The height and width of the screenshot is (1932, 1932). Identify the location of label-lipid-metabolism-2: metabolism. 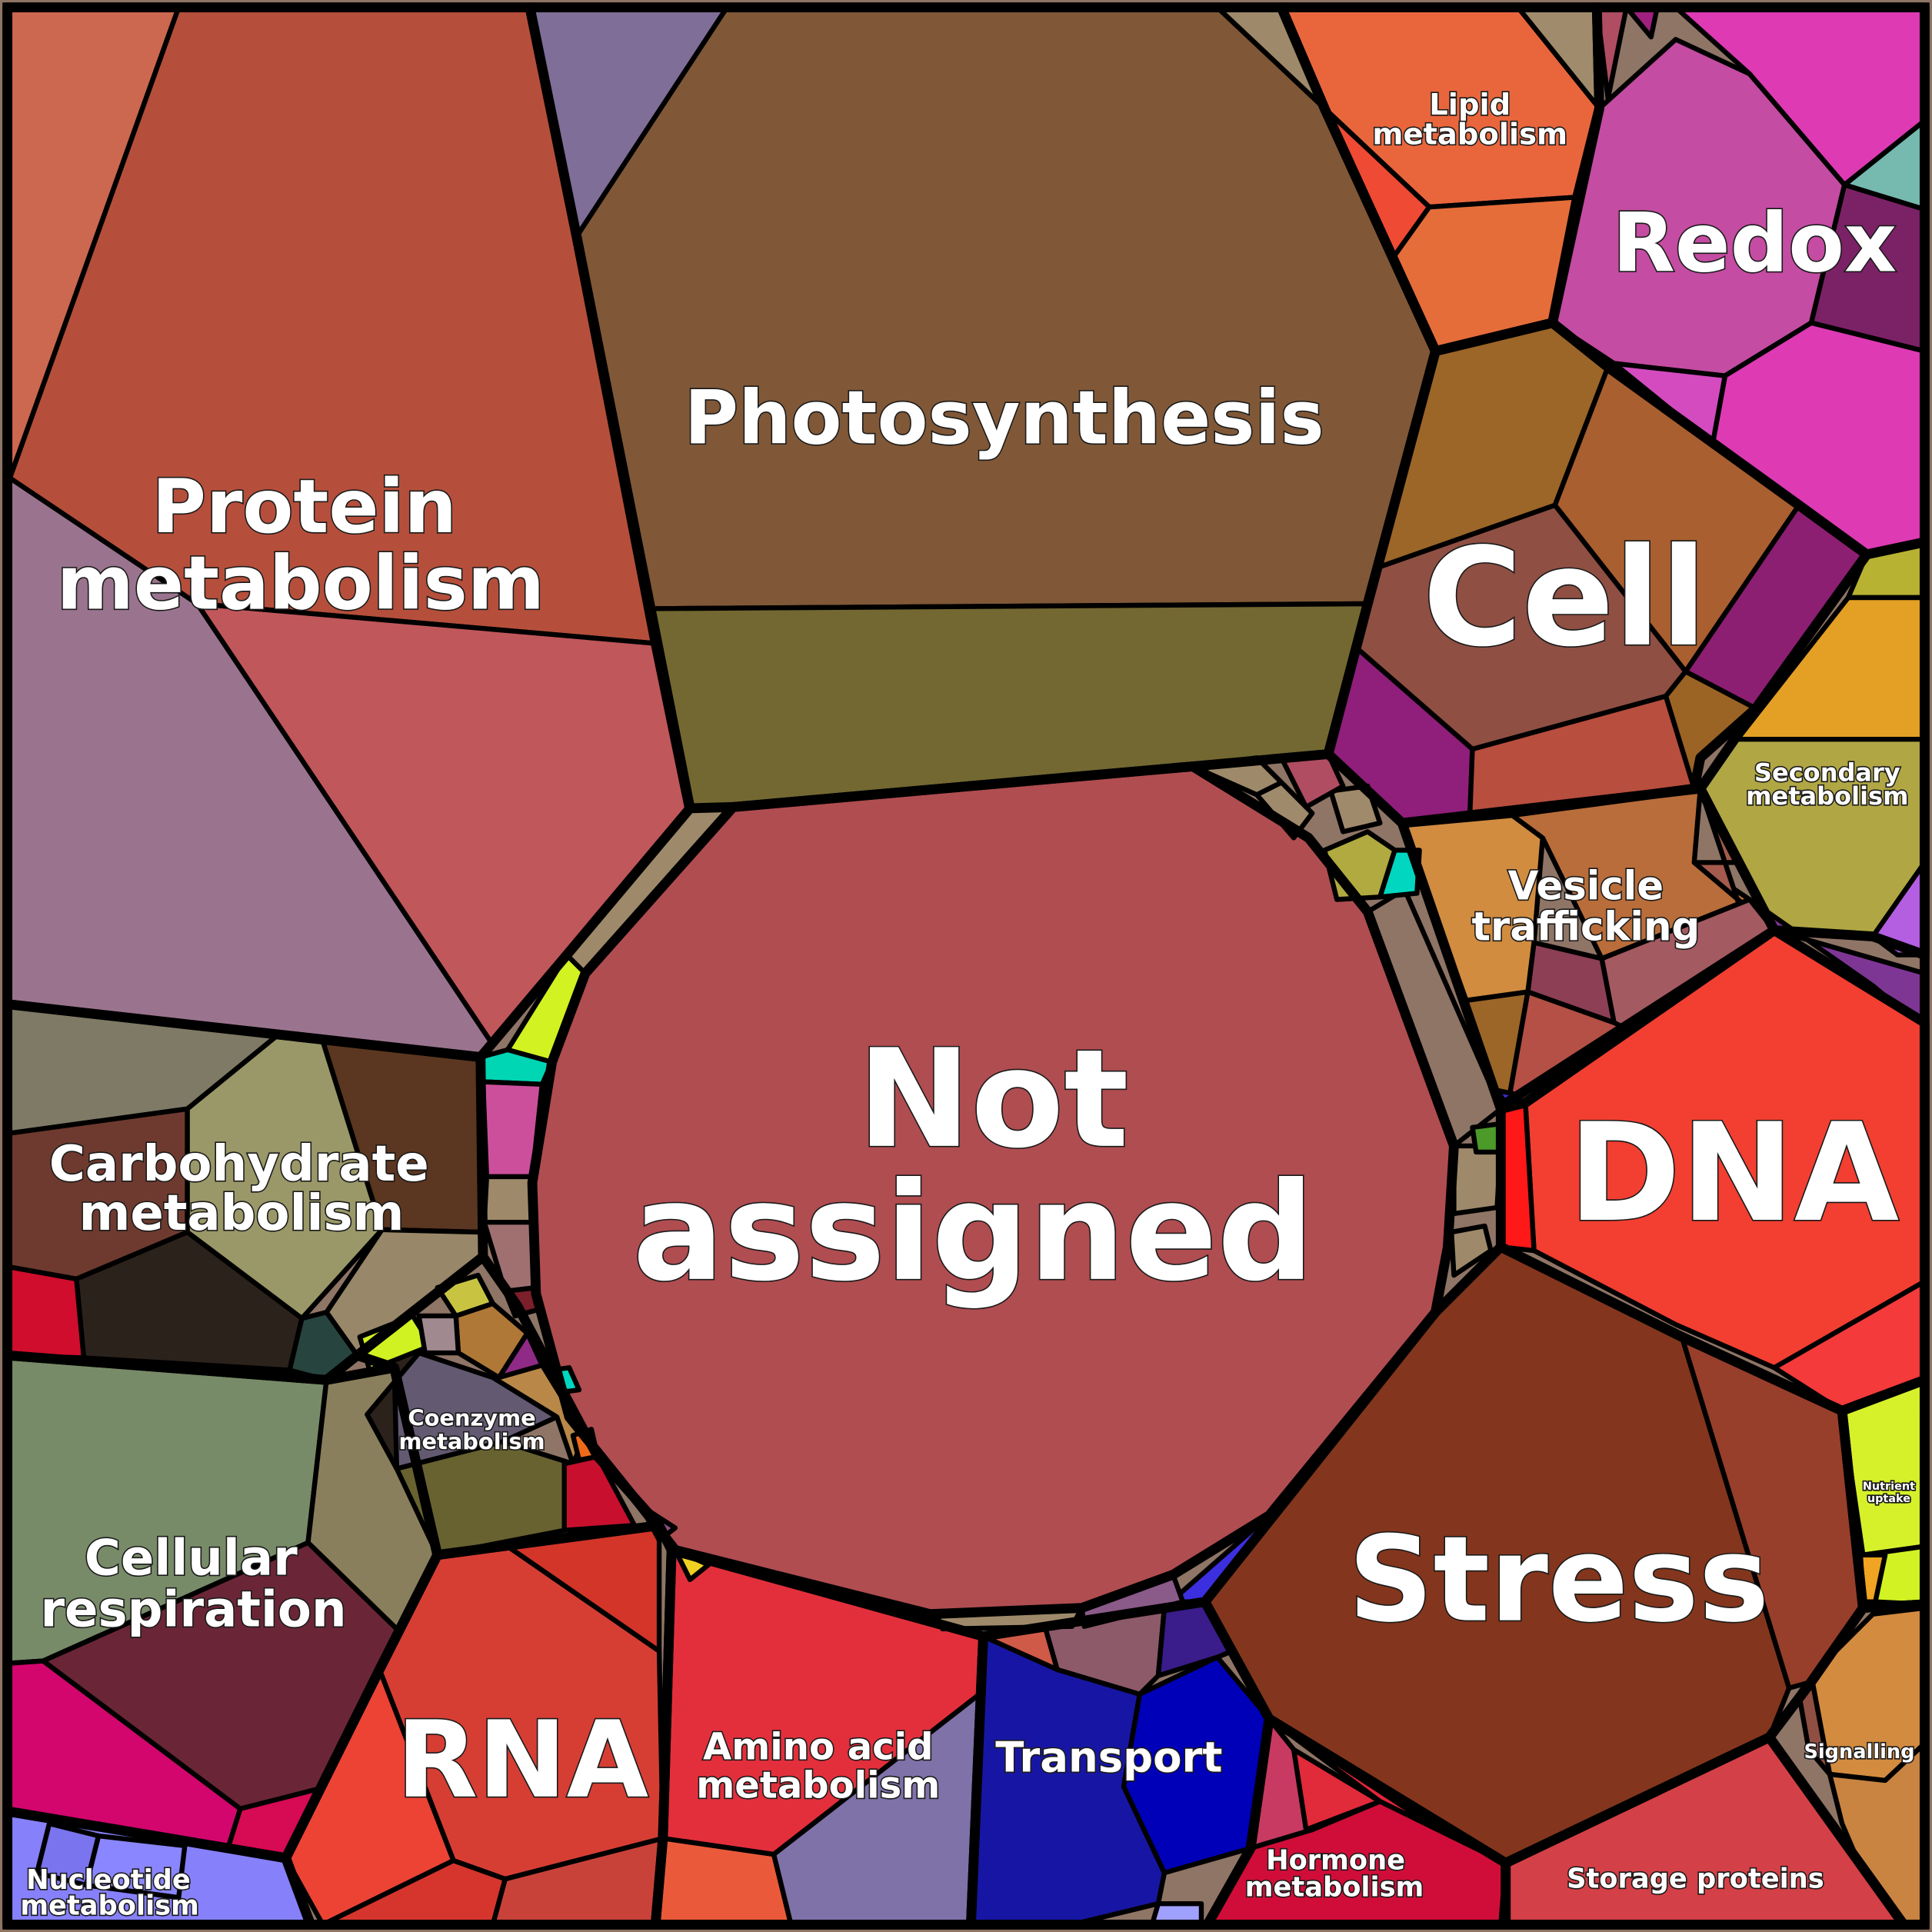
(1469, 134).